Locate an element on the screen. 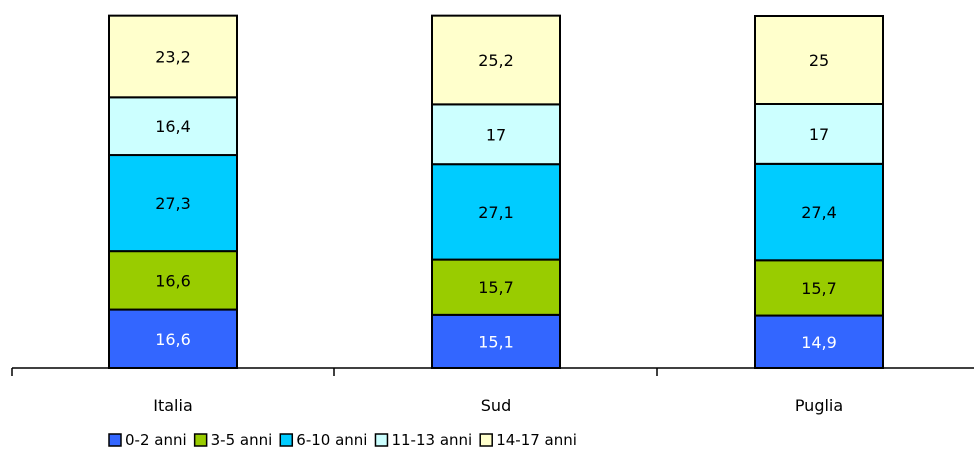 The width and height of the screenshot is (974, 460). bar-italia-14-17-anni is located at coordinates (173, 56).